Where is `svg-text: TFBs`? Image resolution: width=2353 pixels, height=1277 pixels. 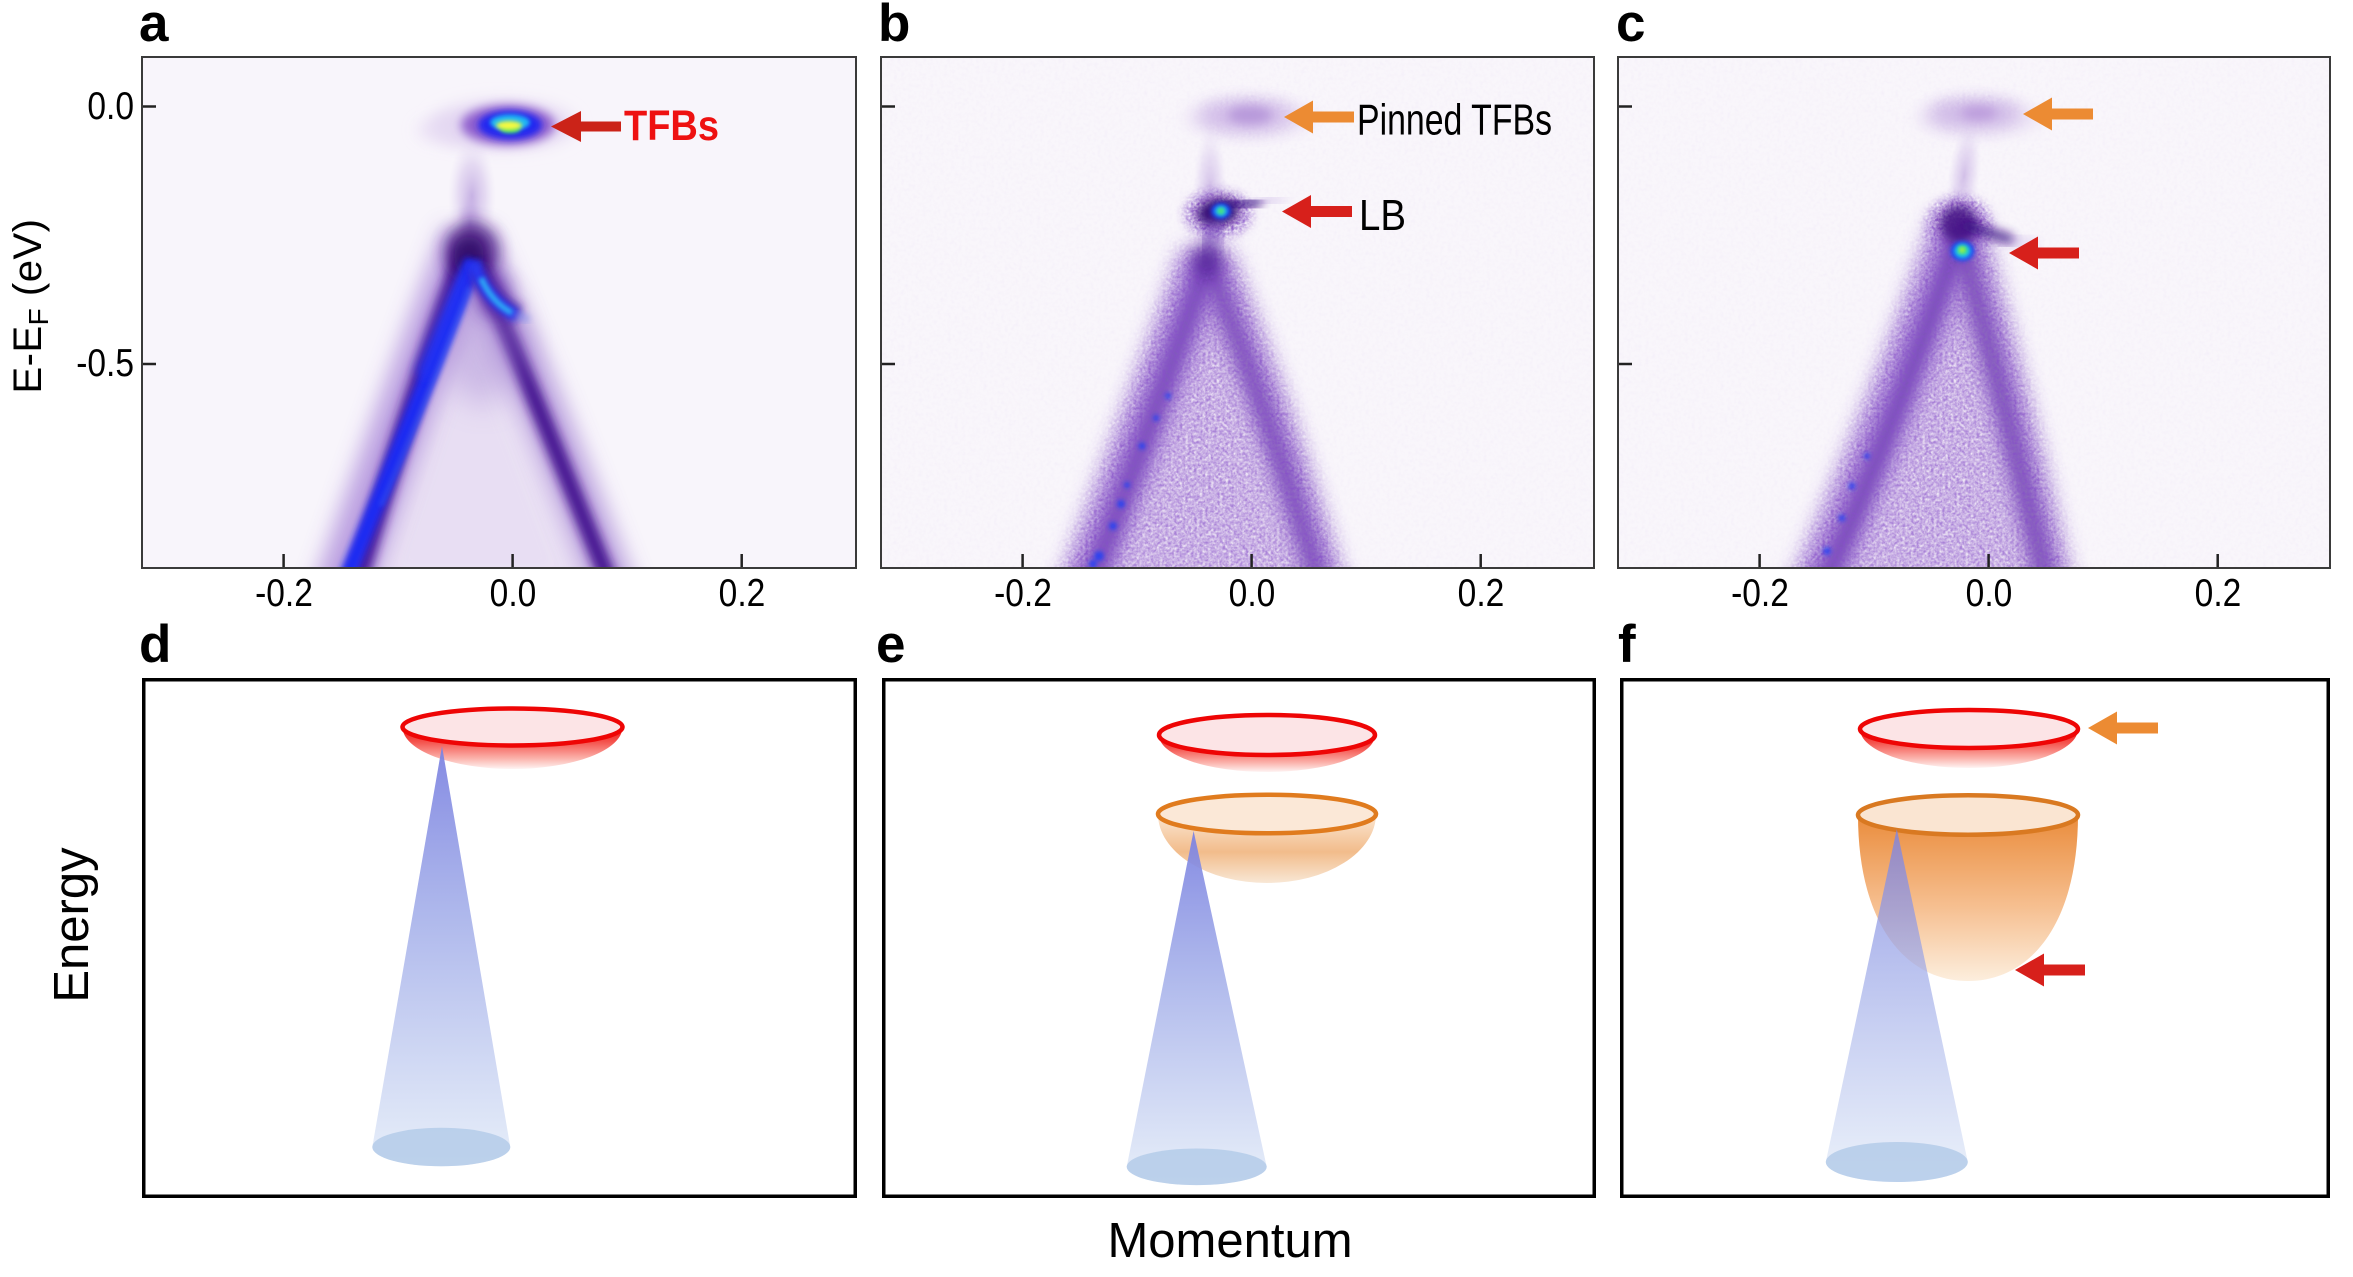 svg-text: TFBs is located at coordinates (671, 126).